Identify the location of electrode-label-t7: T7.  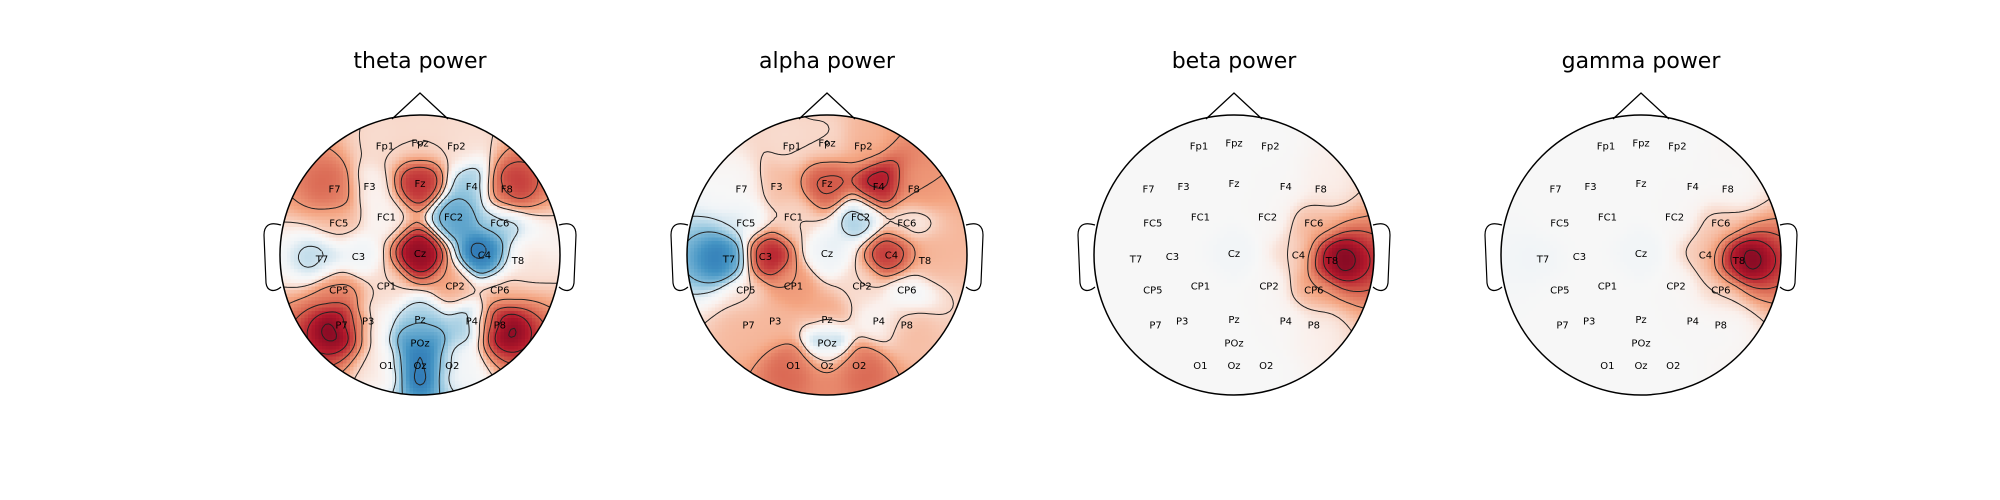
(728, 260).